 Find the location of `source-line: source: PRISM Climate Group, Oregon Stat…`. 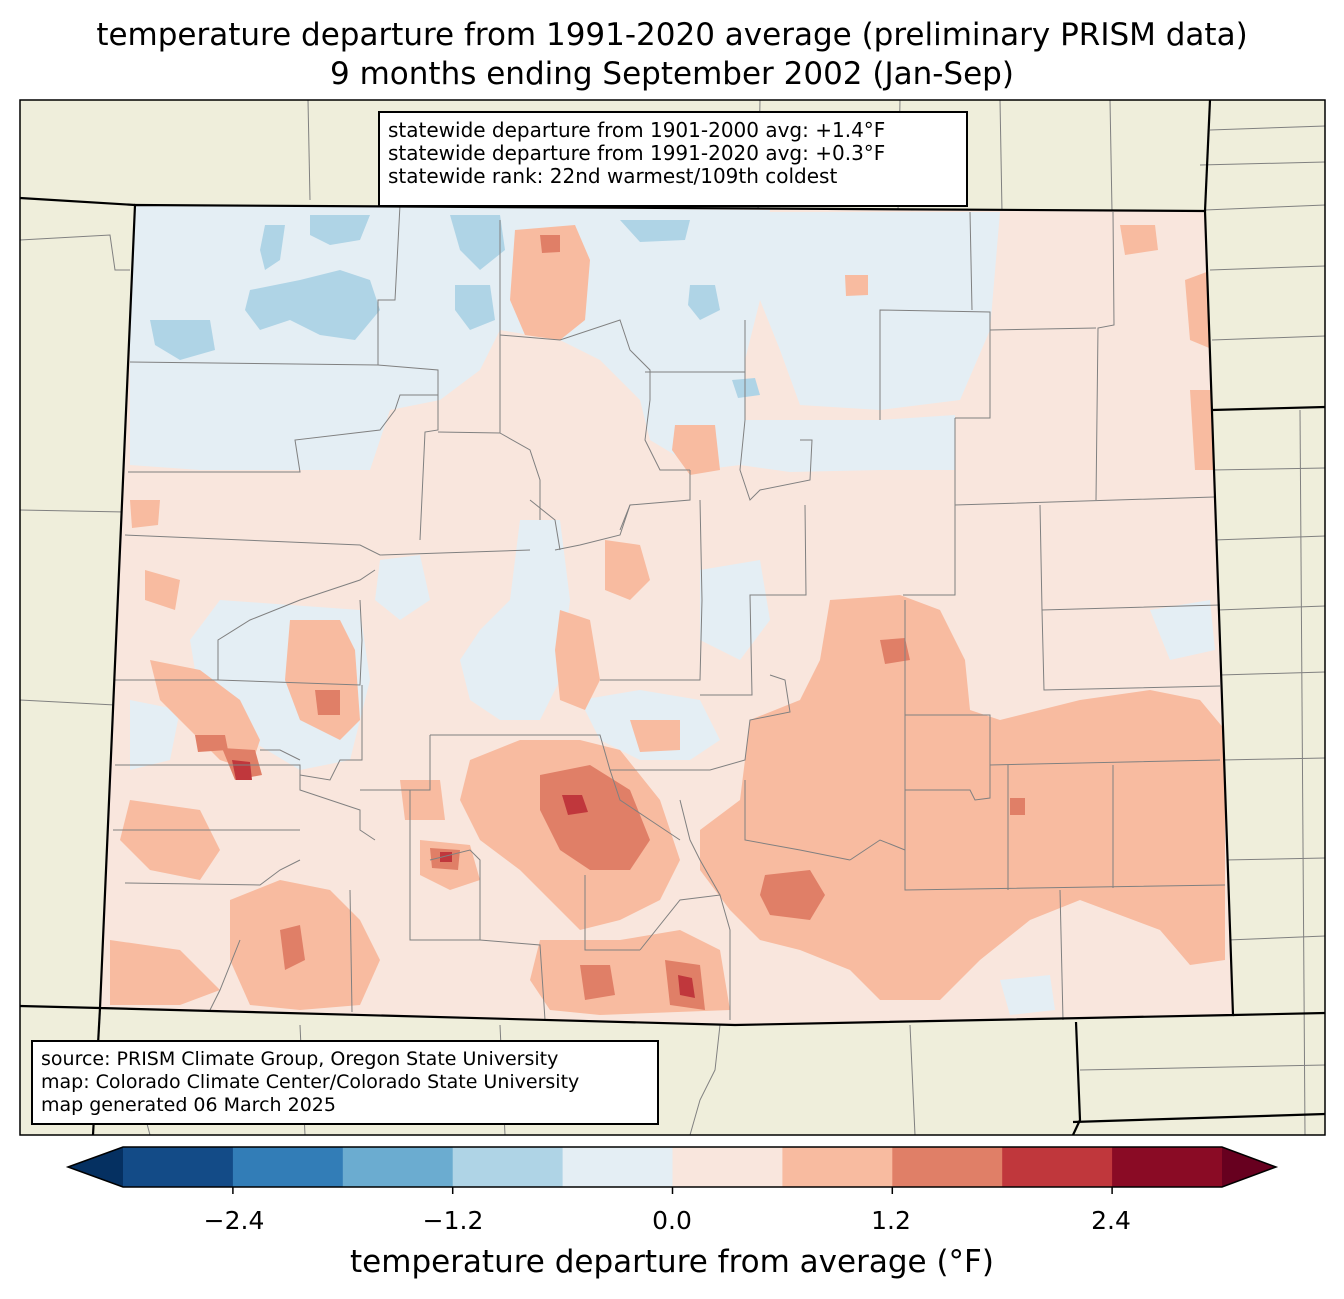

source-line: source: PRISM Climate Group, Oregon Stat… is located at coordinates (300, 1059).